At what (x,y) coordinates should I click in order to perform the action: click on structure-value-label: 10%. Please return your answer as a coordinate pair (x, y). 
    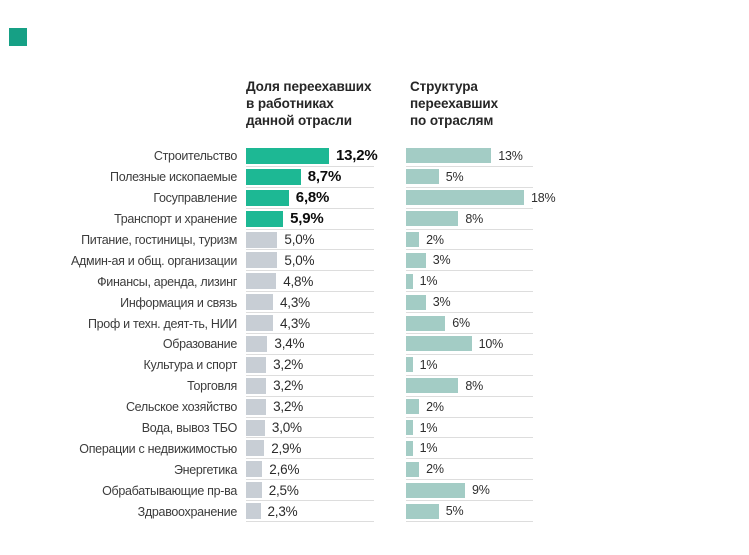
    Looking at the image, I should click on (491, 343).